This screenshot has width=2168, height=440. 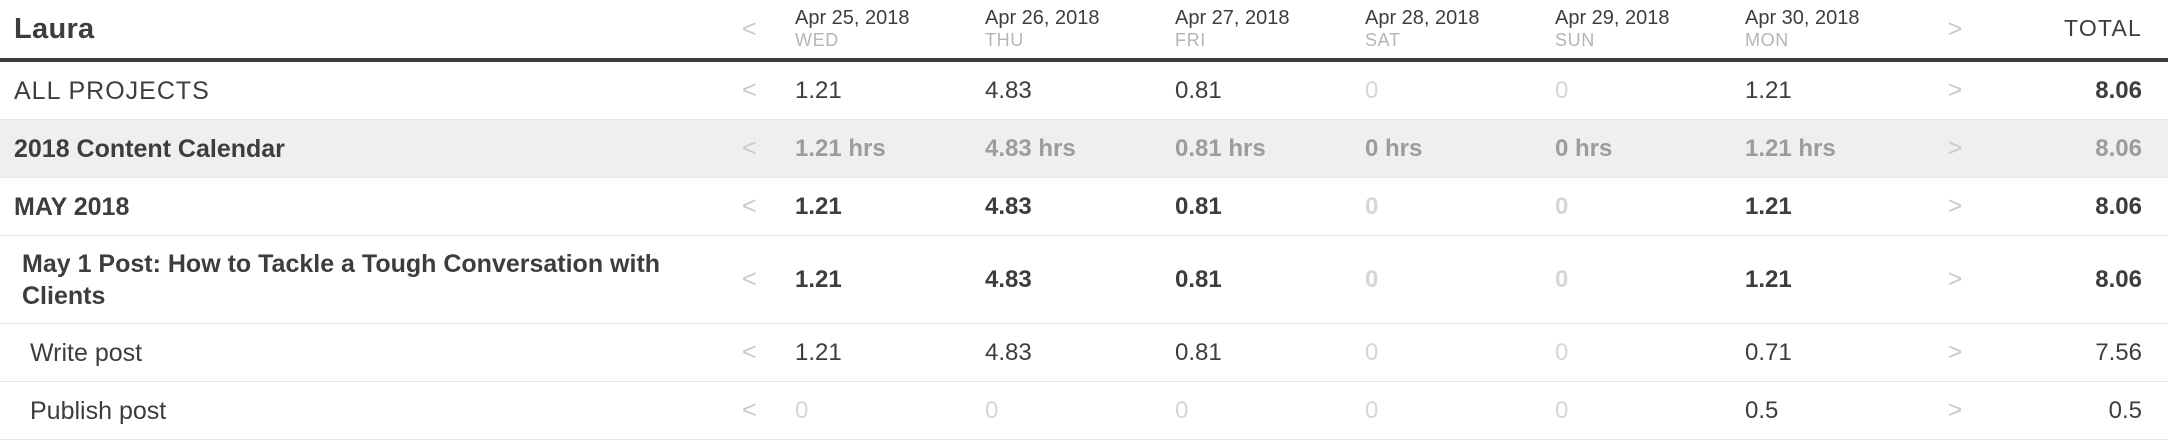 I want to click on total-header-cell: TOTAL, so click(x=2079, y=29).